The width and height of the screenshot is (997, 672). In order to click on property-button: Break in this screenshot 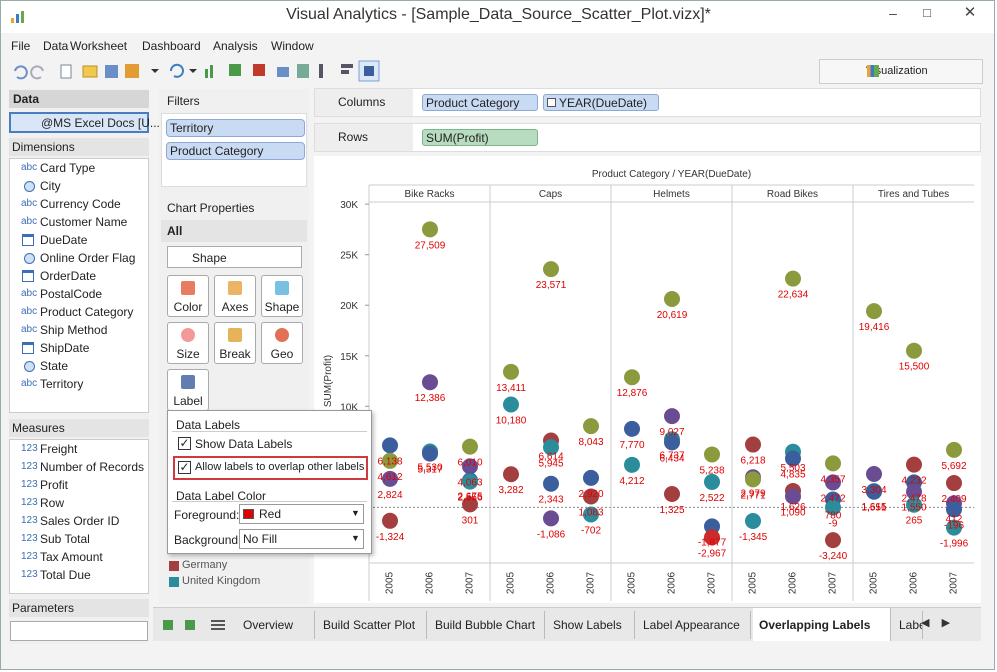, I will do `click(235, 343)`.